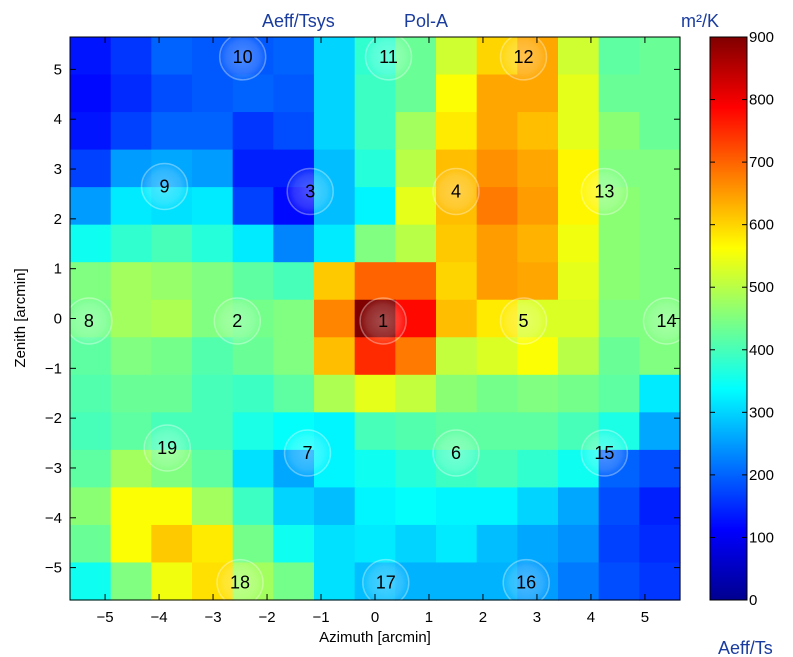 The image size is (793, 657). I want to click on beam-marker: 4, so click(456, 191).